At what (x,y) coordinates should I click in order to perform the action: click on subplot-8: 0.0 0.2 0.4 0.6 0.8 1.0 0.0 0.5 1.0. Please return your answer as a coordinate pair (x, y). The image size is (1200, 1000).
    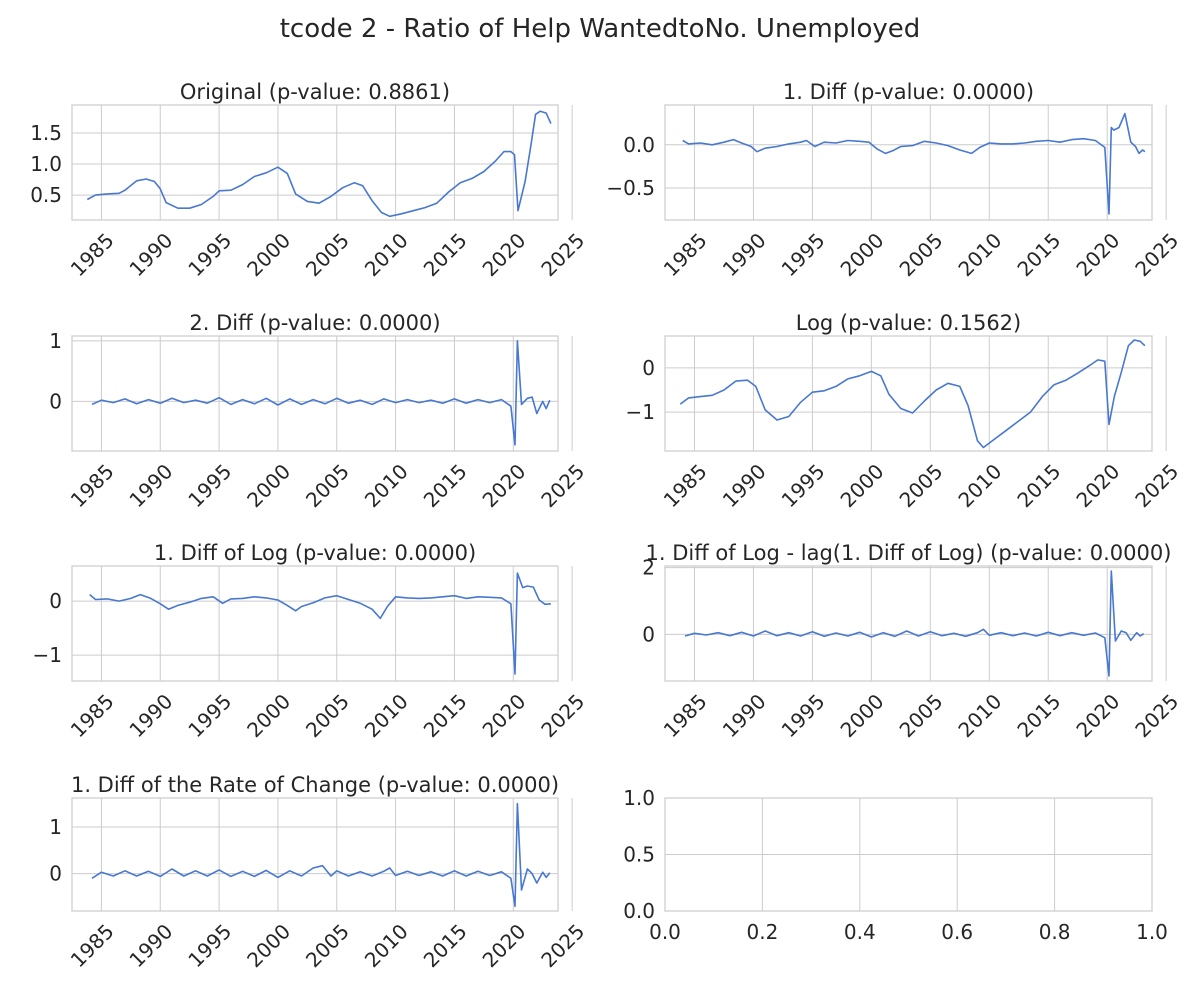
    Looking at the image, I should click on (895, 865).